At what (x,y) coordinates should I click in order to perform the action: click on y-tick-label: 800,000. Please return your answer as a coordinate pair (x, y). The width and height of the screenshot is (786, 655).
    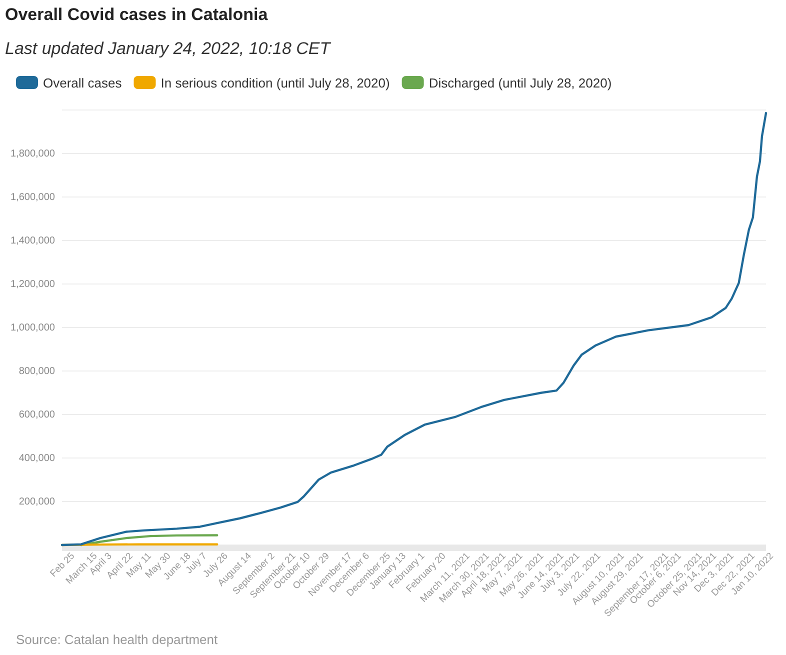
    Looking at the image, I should click on (37, 372).